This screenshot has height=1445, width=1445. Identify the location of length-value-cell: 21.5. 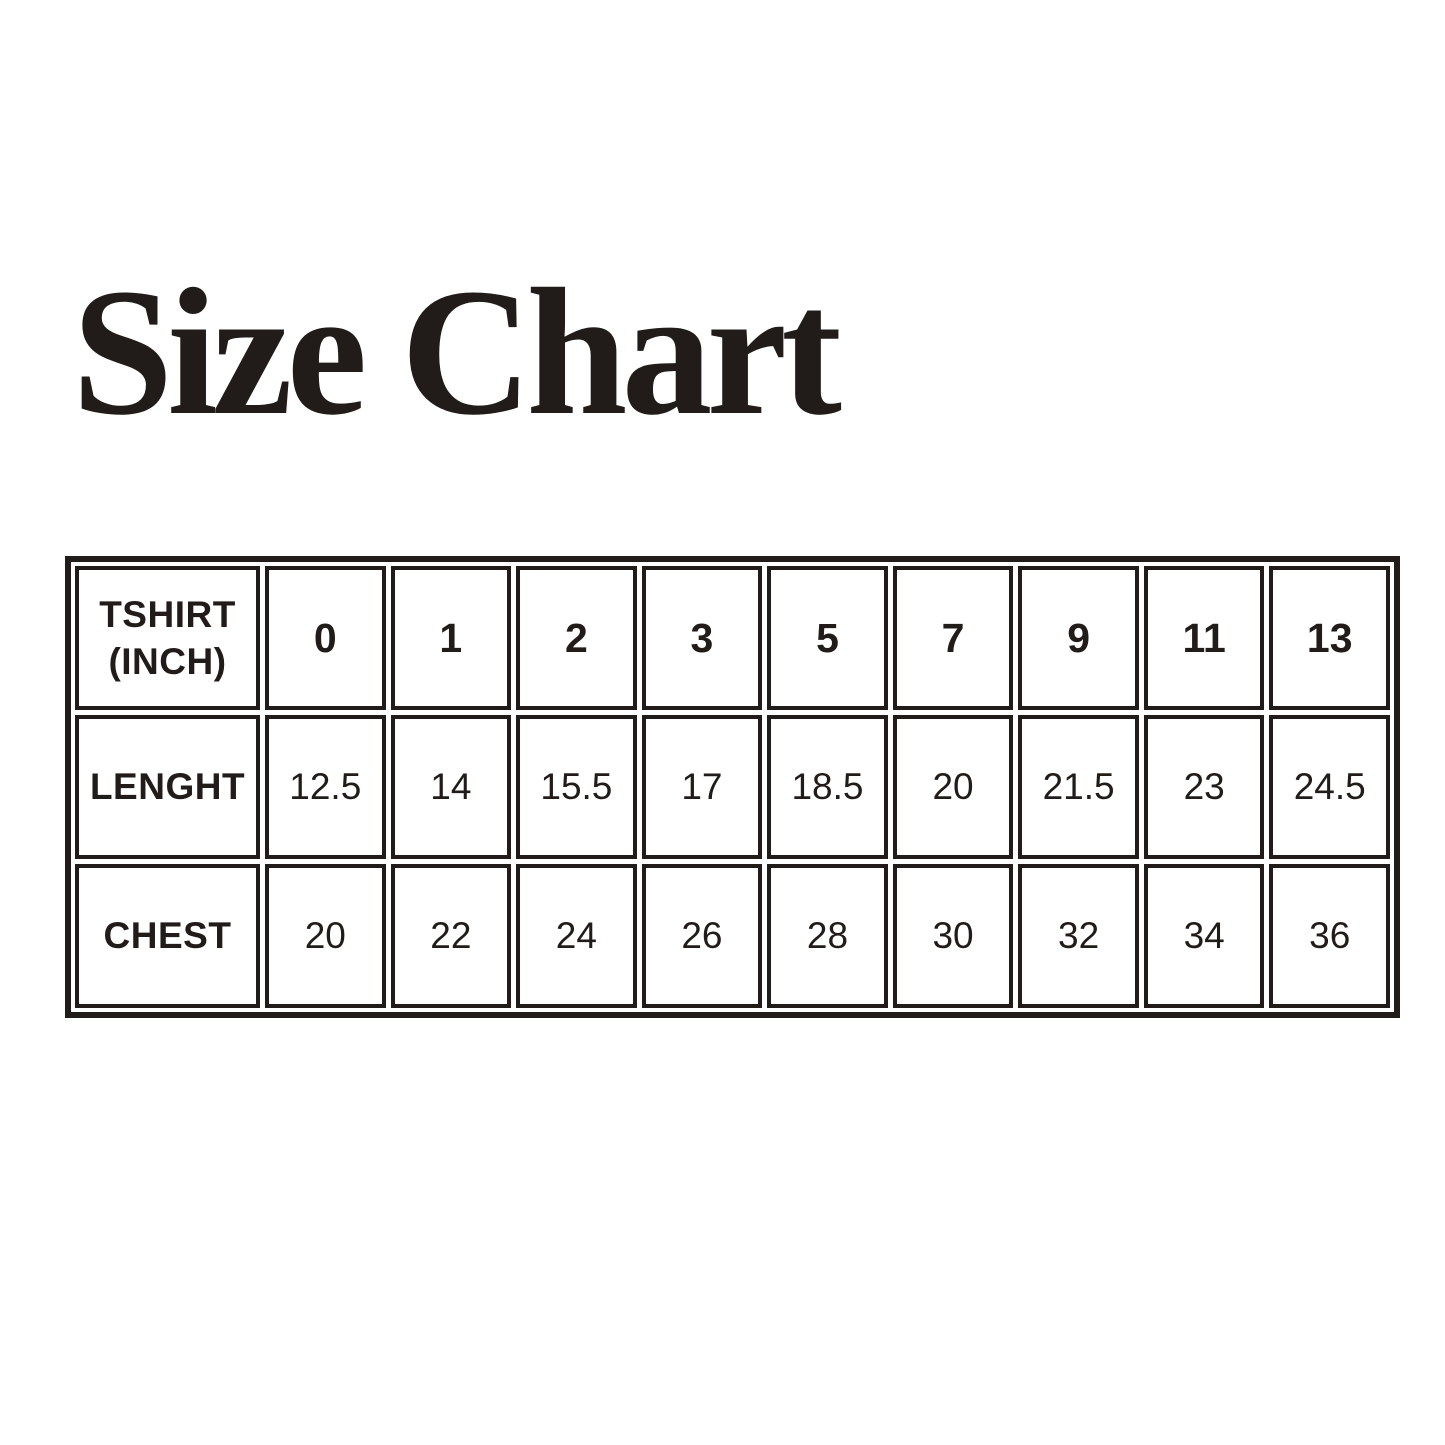
(1078, 787).